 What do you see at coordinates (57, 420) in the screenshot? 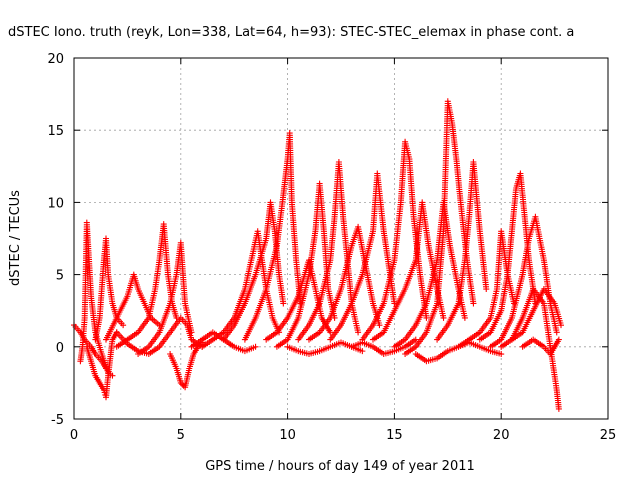
I see `y-tick-label: -5` at bounding box center [57, 420].